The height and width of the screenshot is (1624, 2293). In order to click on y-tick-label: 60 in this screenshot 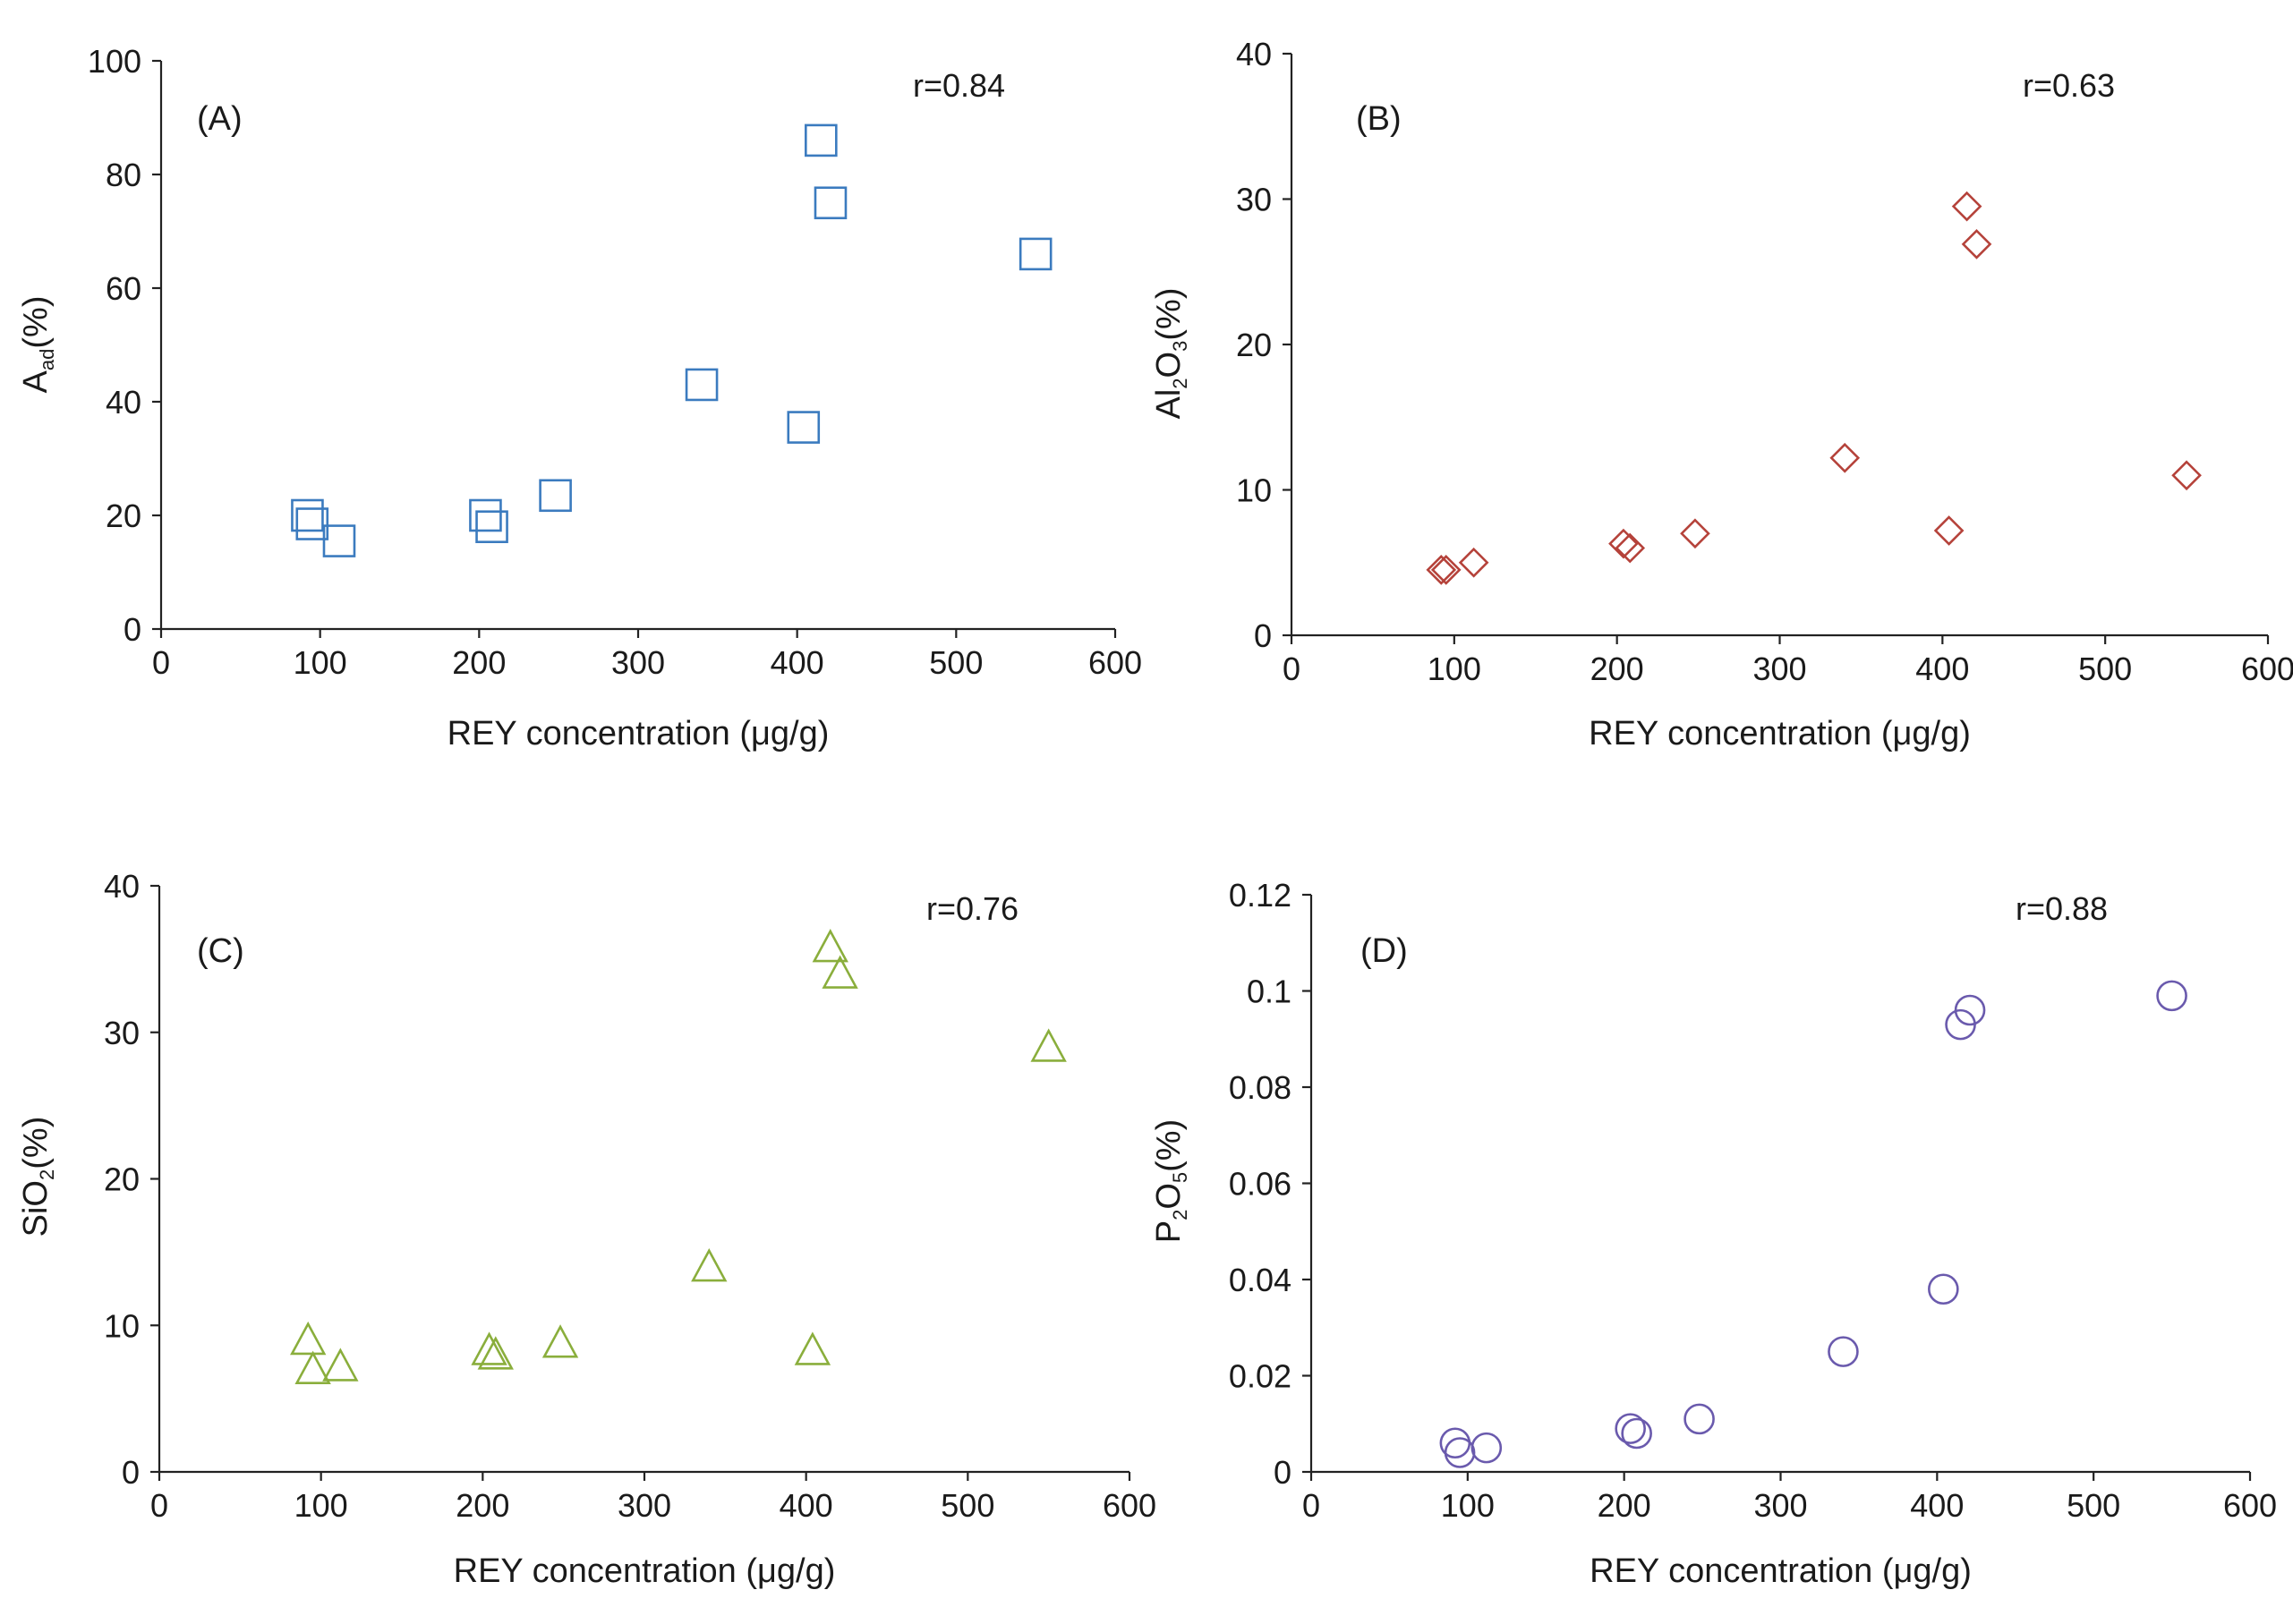, I will do `click(123, 288)`.